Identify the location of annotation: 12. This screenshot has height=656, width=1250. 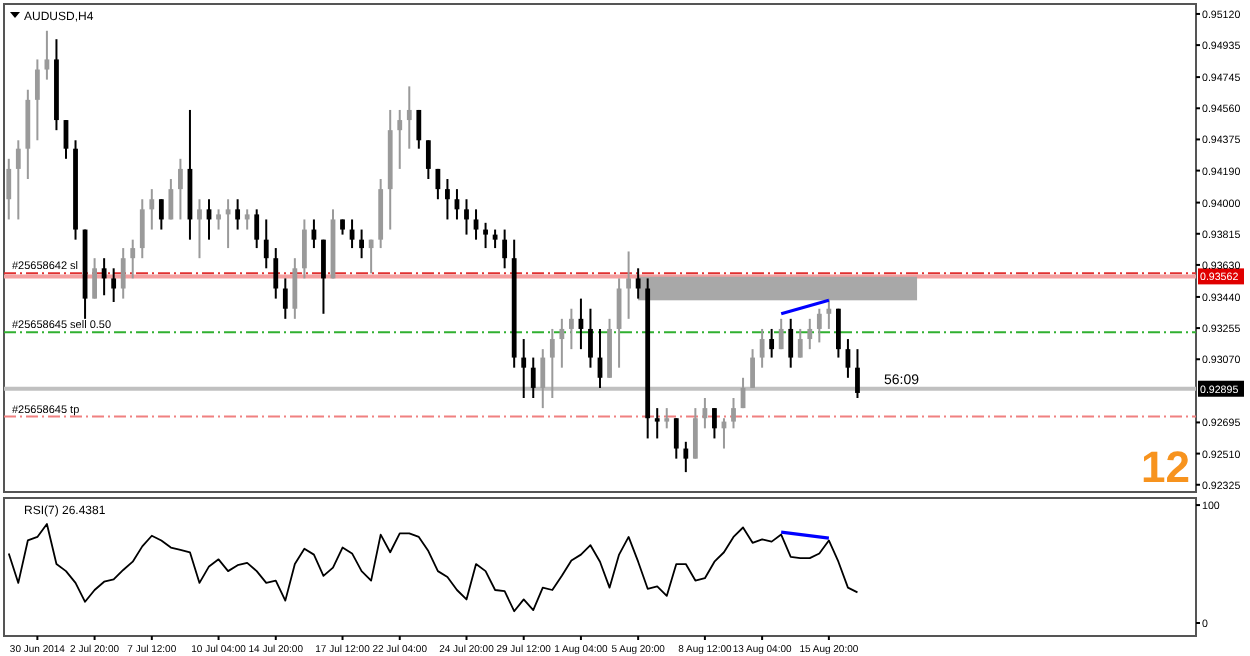
(1165, 467).